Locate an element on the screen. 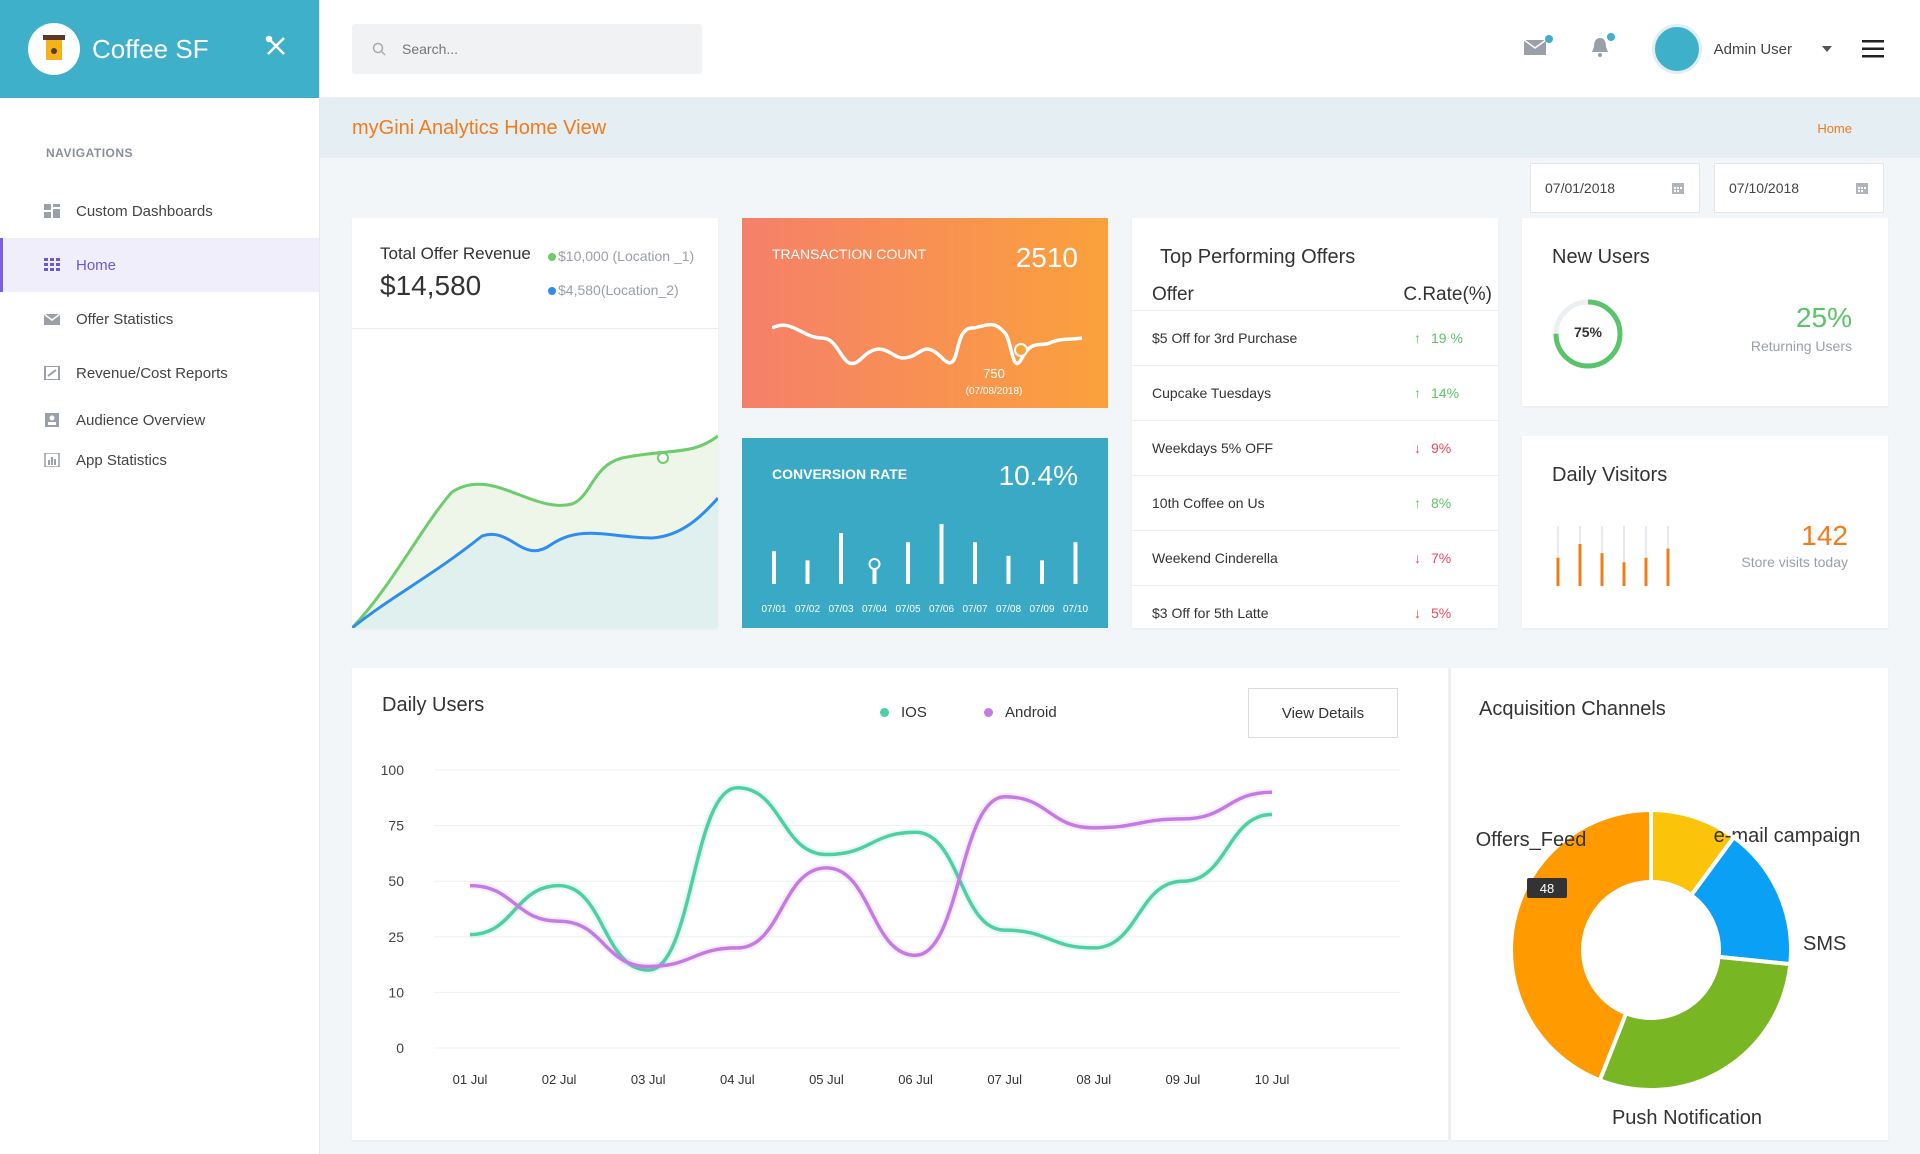 This screenshot has width=1920, height=1154. series-line-android is located at coordinates (871, 879).